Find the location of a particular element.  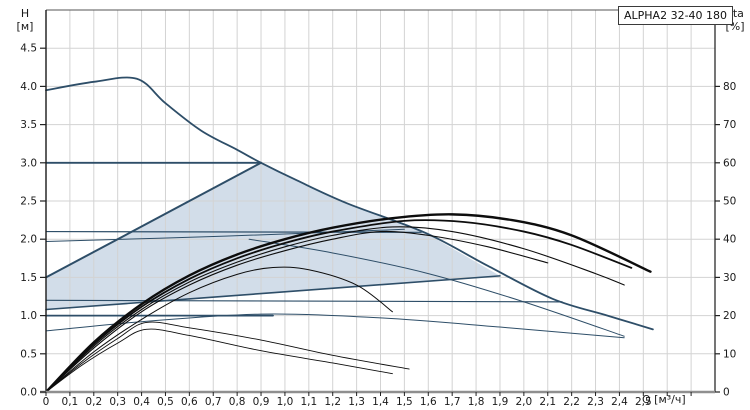

h-tick-label: 1.5 is located at coordinates (28, 278).